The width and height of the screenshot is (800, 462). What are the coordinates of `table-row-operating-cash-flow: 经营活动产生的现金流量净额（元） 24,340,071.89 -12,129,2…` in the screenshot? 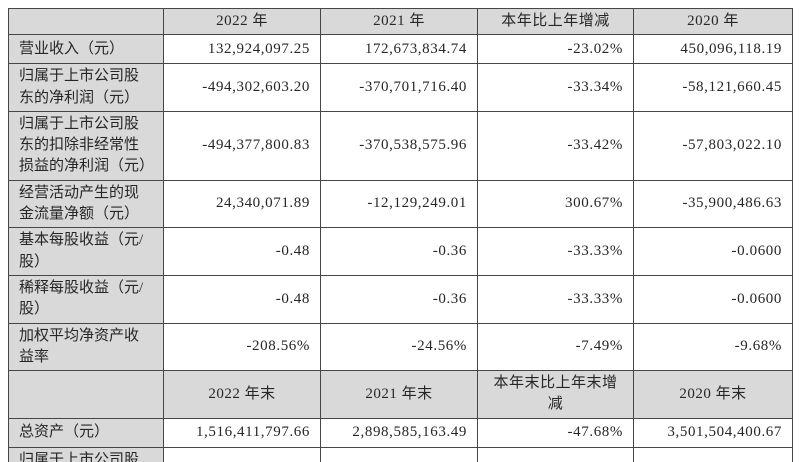 It's located at (400, 204).